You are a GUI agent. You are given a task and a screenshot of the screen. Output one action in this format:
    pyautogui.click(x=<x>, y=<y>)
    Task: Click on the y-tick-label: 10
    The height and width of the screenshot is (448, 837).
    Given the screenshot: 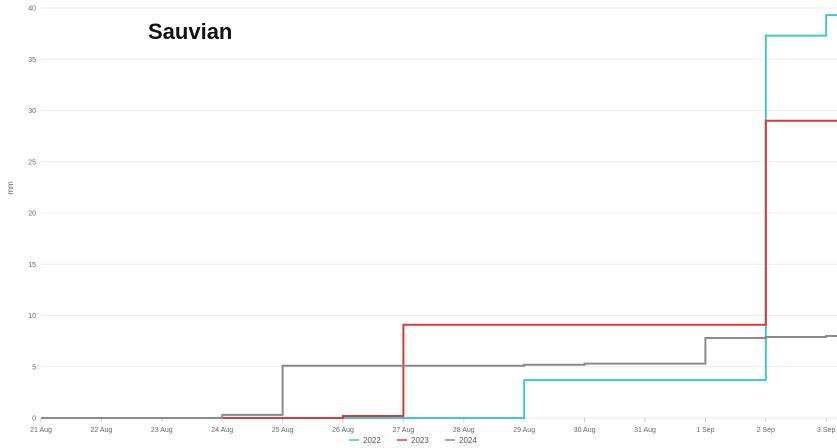 What is the action you would take?
    pyautogui.click(x=32, y=316)
    